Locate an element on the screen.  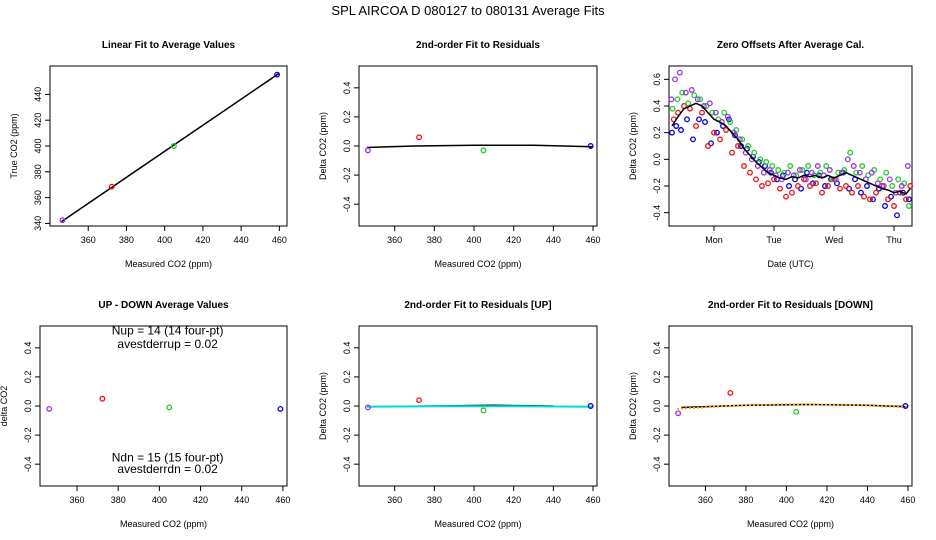
annotation-text: Nup = 14 (14 four-pt) is located at coordinates (168, 331).